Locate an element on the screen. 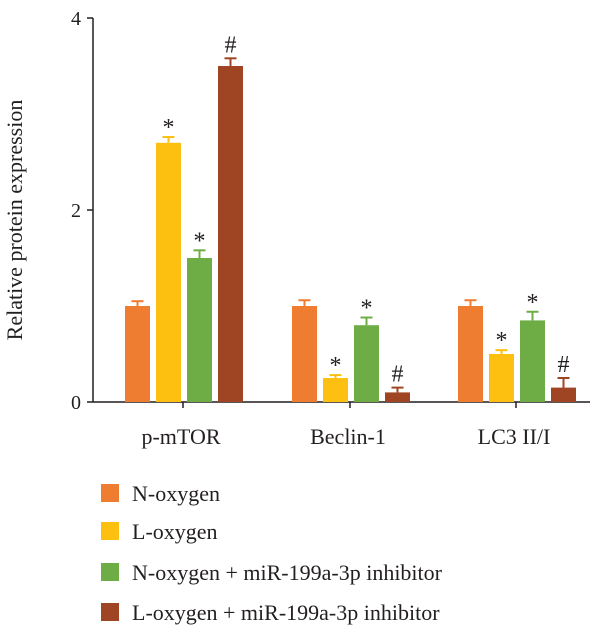 The width and height of the screenshot is (600, 632). y-tick-label: 4 is located at coordinates (76, 19).